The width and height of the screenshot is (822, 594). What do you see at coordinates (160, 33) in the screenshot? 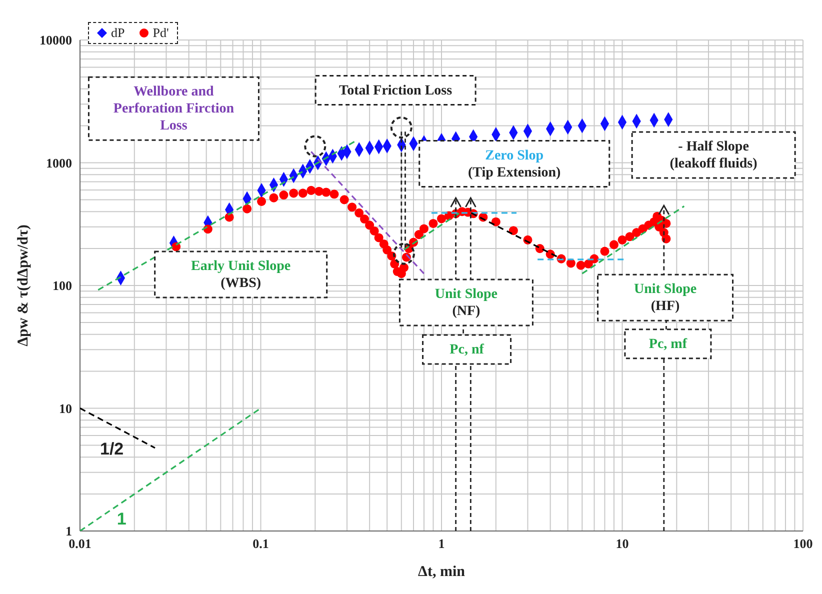
I see `legend-label: Pd'` at bounding box center [160, 33].